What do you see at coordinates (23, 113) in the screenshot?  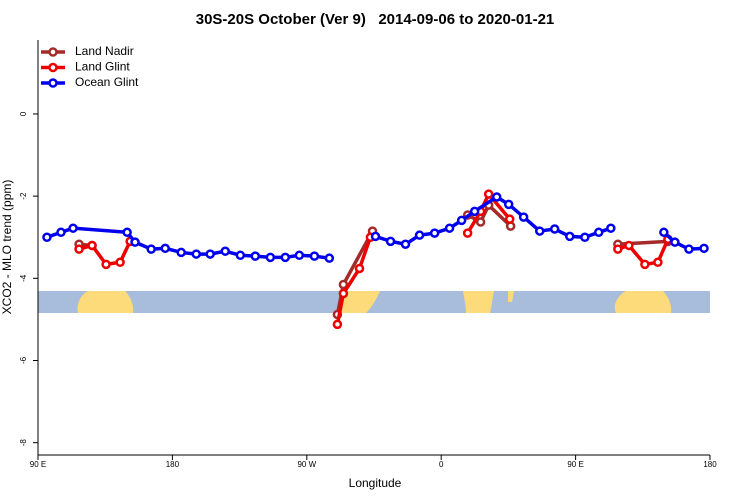 I see `y-tick-label: 0` at bounding box center [23, 113].